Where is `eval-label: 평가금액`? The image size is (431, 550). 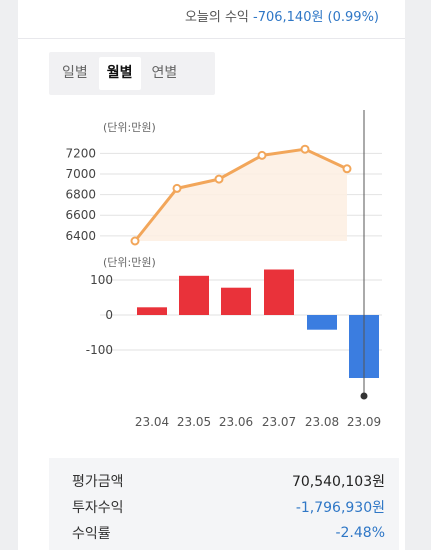
eval-label: 평가금액 is located at coordinates (98, 482).